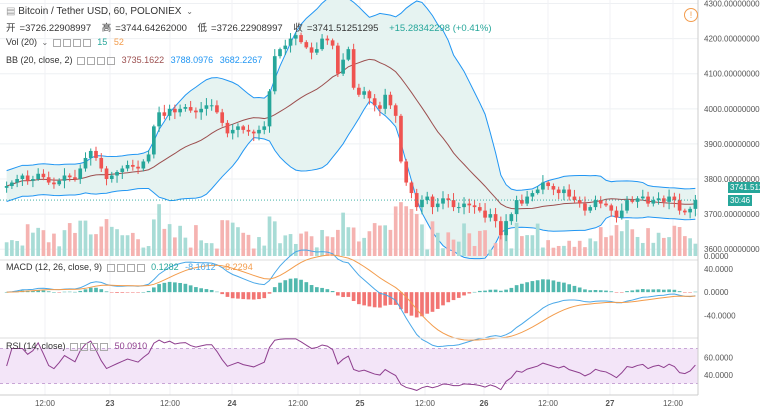  What do you see at coordinates (298, 28) in the screenshot?
I see `close-label: 收` at bounding box center [298, 28].